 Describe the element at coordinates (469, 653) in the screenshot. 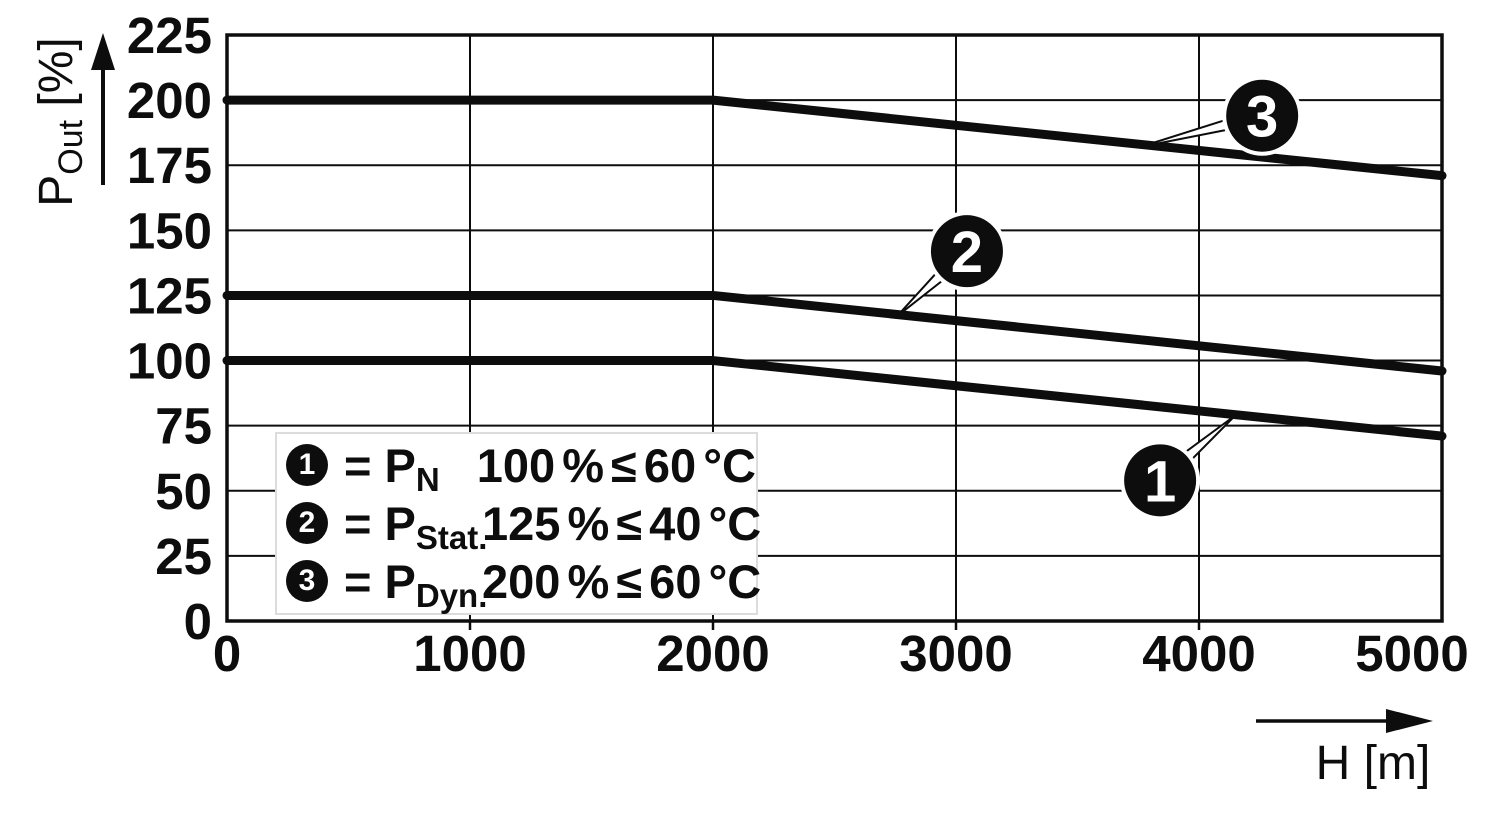

I see `x-tick-label-1000: 1000` at that location.